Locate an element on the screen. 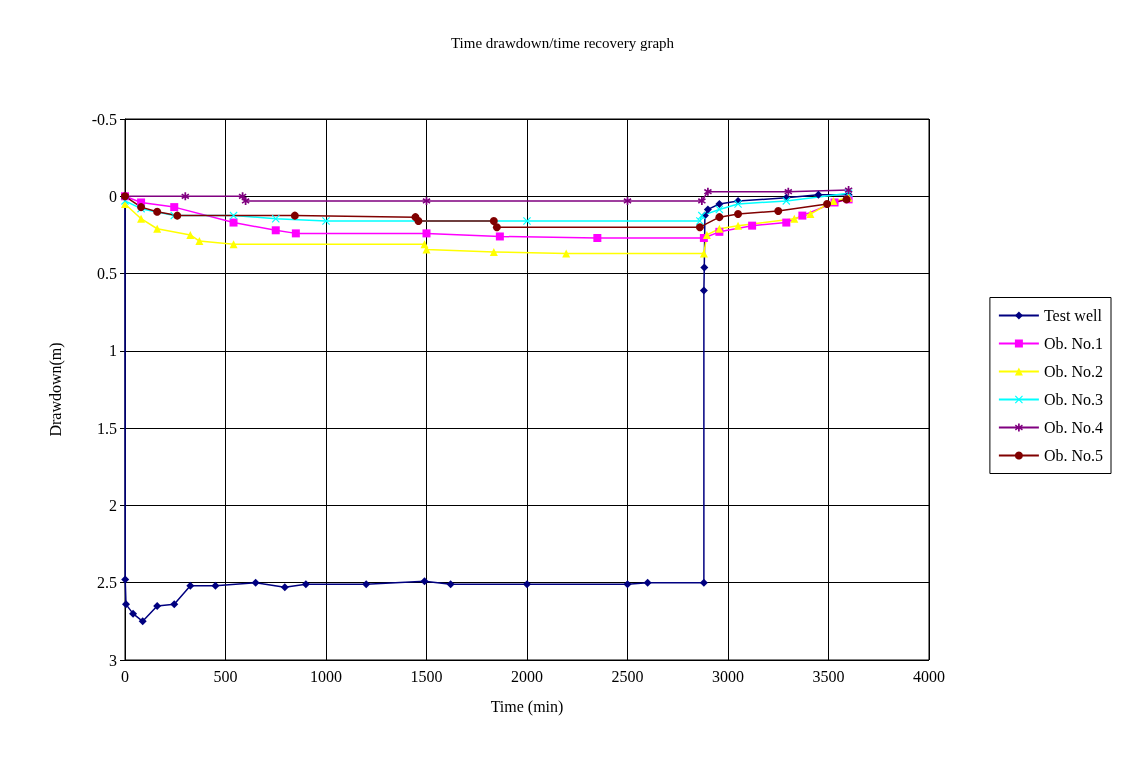 This screenshot has width=1125, height=771. x-tick-label: 3500 is located at coordinates (828, 676).